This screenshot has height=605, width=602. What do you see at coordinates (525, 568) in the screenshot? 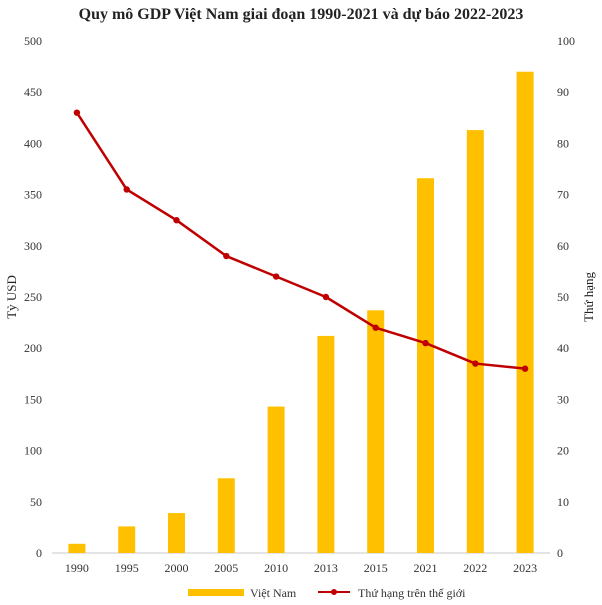
I see `x-tick-label: 2023` at bounding box center [525, 568].